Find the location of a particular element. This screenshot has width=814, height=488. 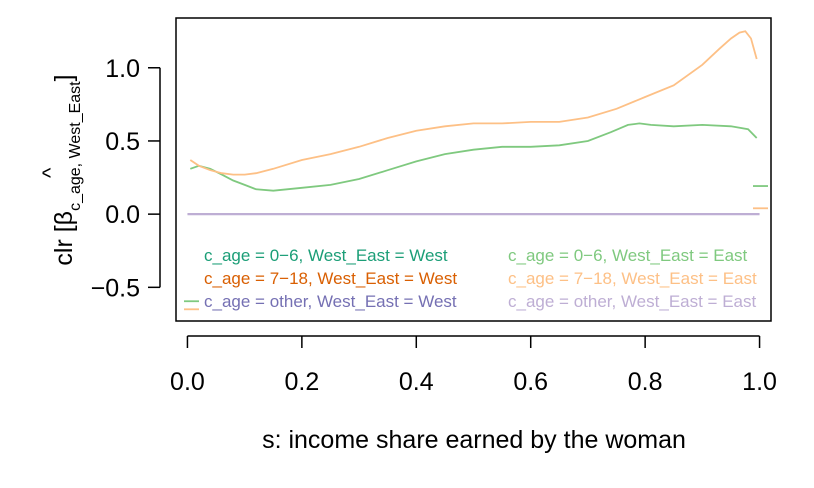

y-label-hat: ^ is located at coordinates (50, 172).